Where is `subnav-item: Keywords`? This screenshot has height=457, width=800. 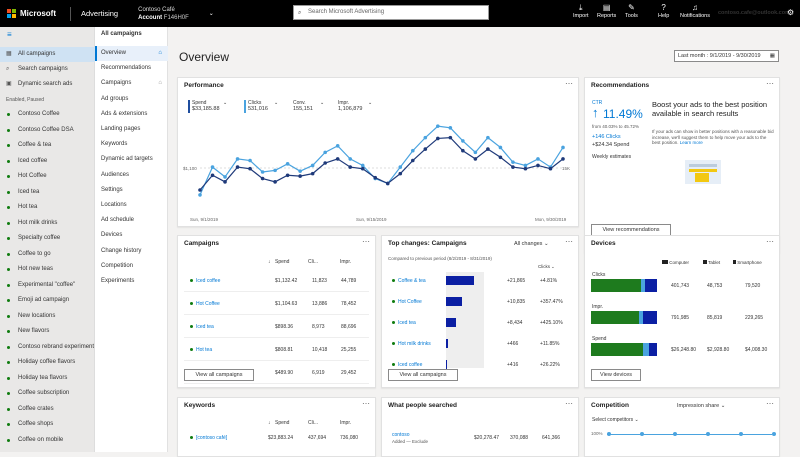 subnav-item: Keywords is located at coordinates (131, 144).